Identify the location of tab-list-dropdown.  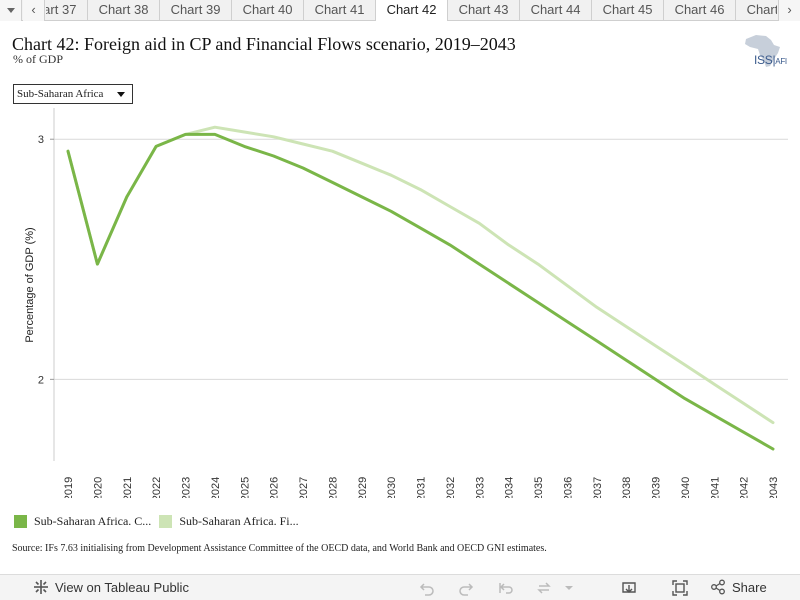
(11, 10).